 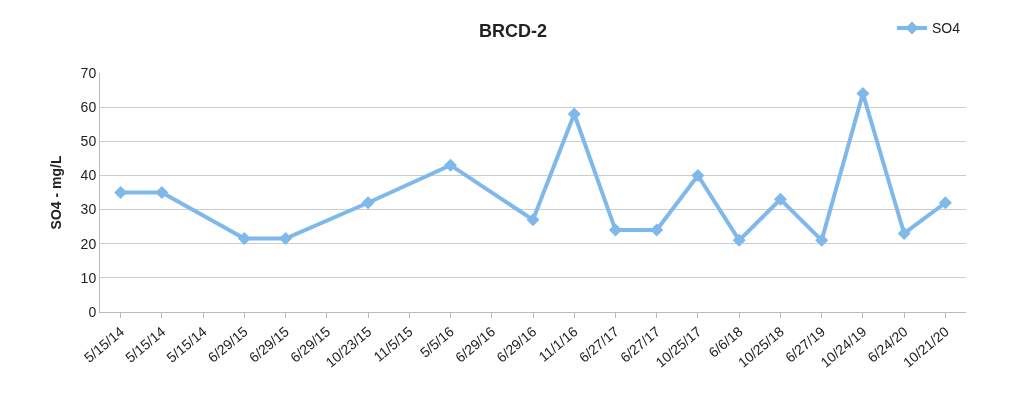 I want to click on y-tick-label: 10, so click(x=88, y=277).